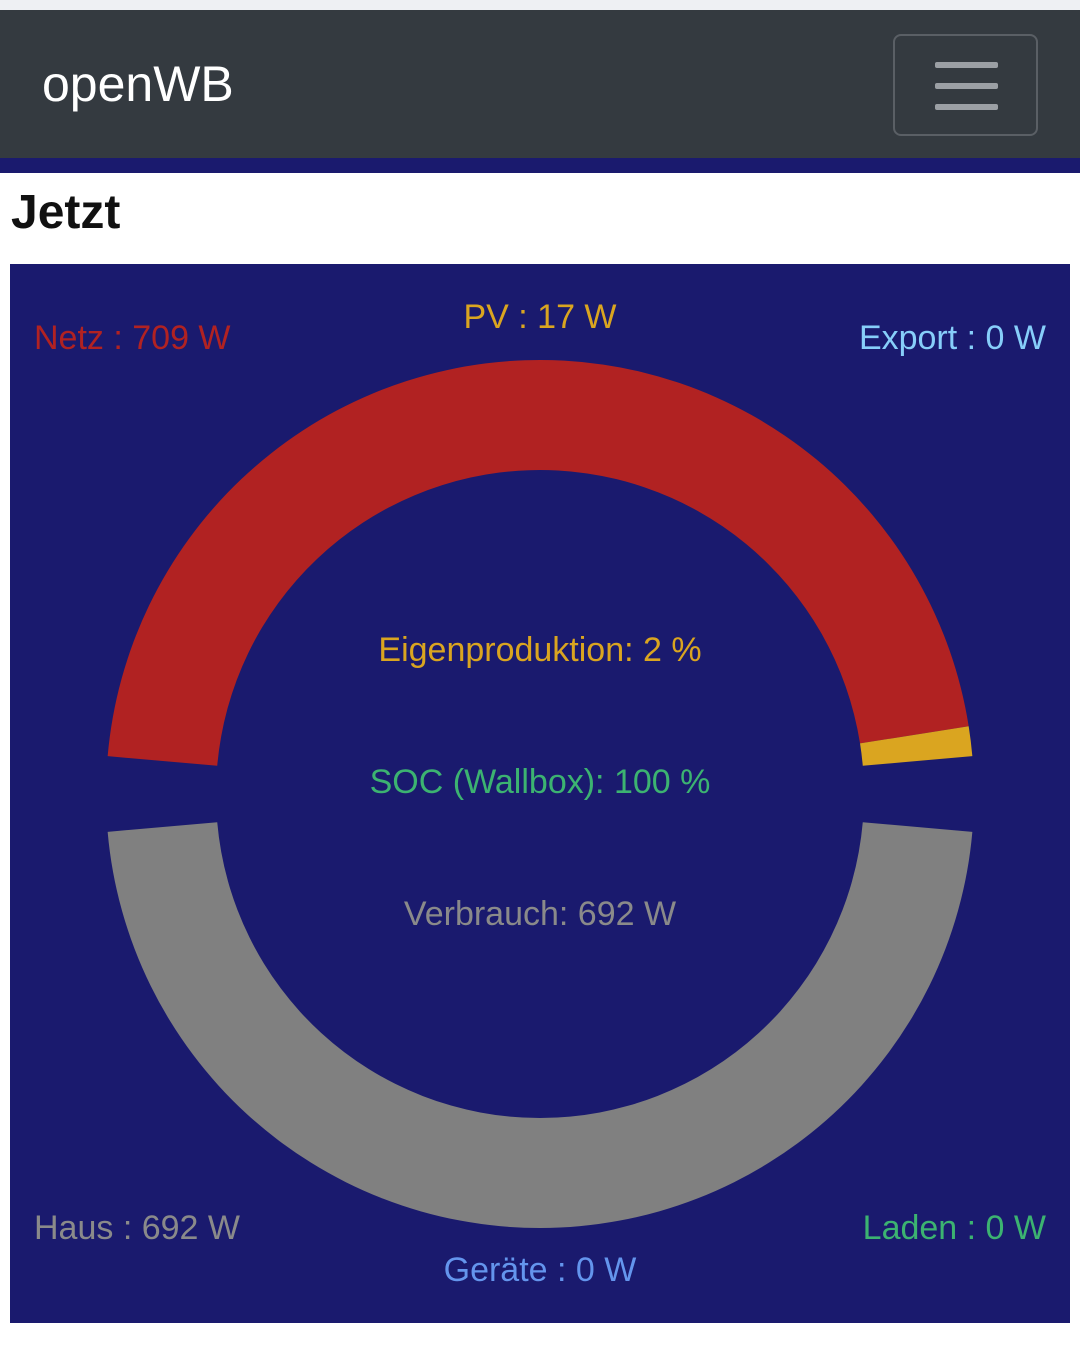  I want to click on menu-toggle-button, so click(965, 85).